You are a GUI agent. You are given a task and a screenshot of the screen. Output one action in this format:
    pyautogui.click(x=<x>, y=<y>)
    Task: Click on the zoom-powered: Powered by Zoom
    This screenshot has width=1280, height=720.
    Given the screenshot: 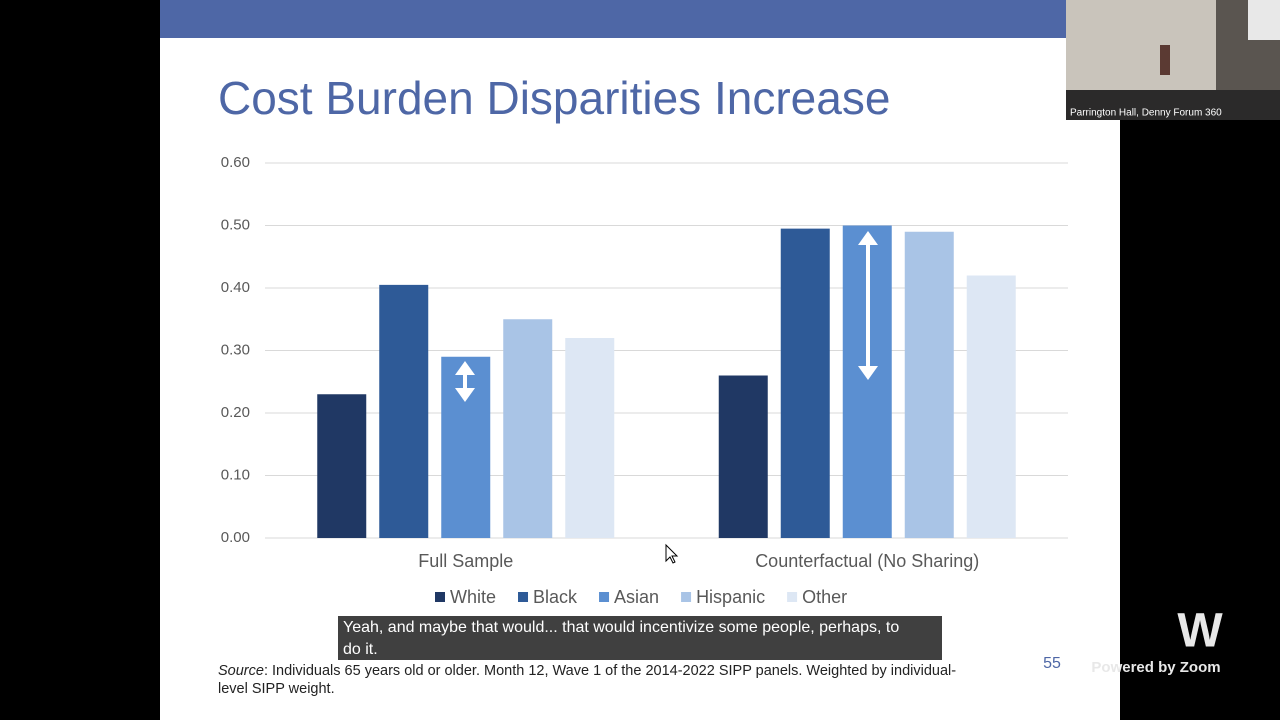 What is the action you would take?
    pyautogui.click(x=1155, y=667)
    